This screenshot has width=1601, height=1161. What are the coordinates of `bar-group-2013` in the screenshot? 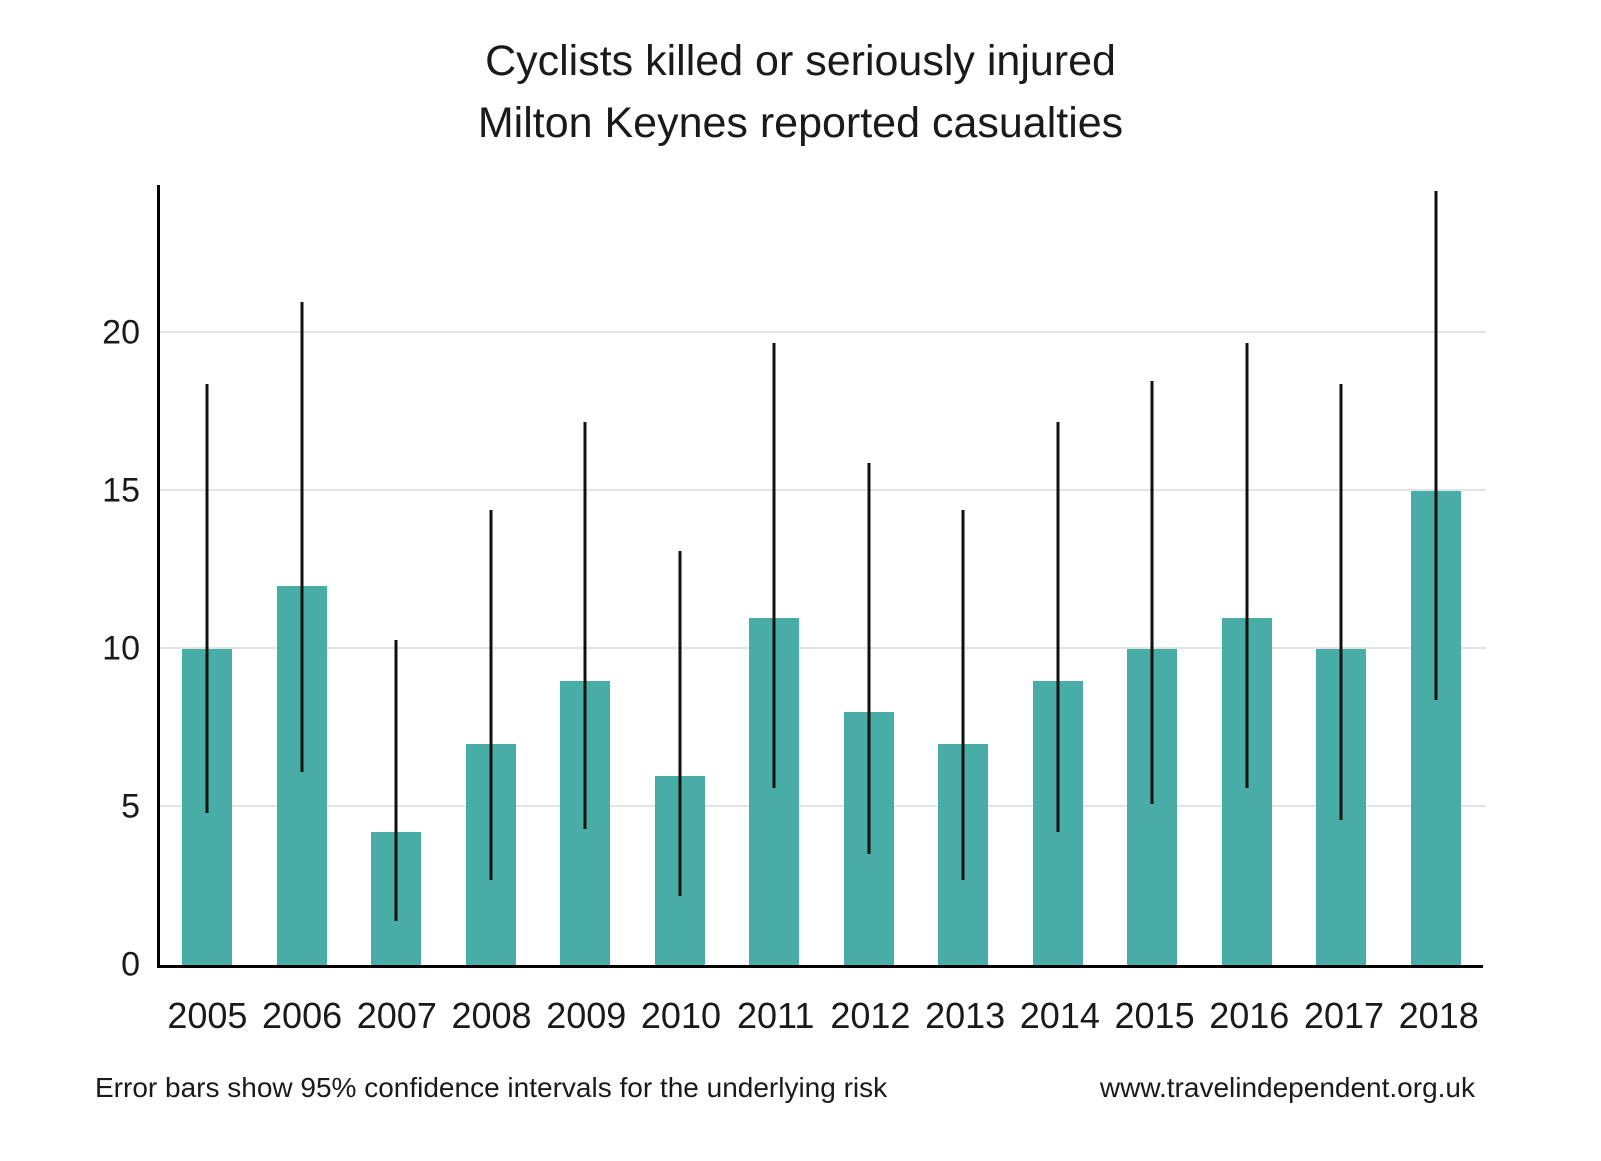 It's located at (963, 575).